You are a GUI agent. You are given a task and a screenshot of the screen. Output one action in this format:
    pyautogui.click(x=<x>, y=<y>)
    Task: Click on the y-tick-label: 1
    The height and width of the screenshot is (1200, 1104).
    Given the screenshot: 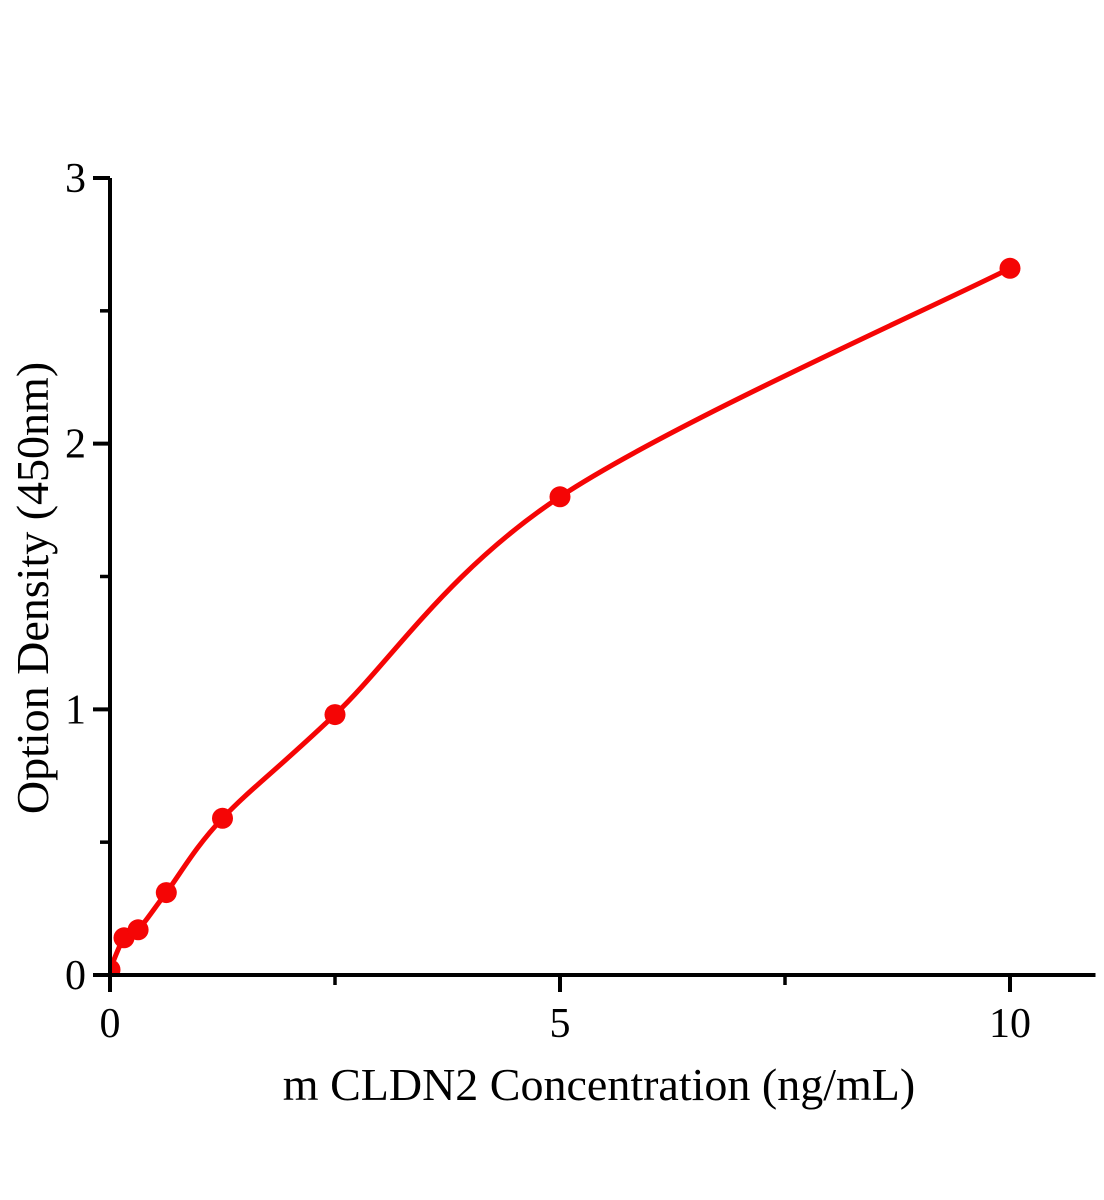 What is the action you would take?
    pyautogui.click(x=75, y=710)
    